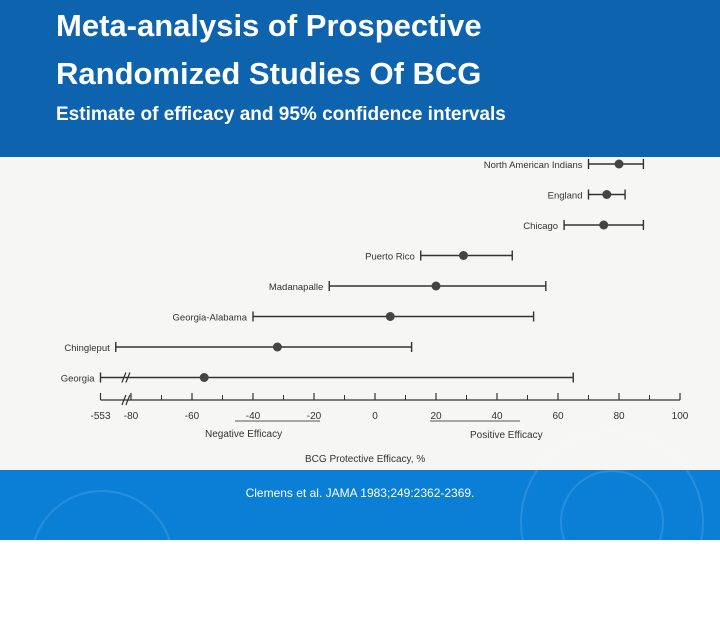 The width and height of the screenshot is (720, 634). What do you see at coordinates (587, 195) in the screenshot?
I see `study-row: England` at bounding box center [587, 195].